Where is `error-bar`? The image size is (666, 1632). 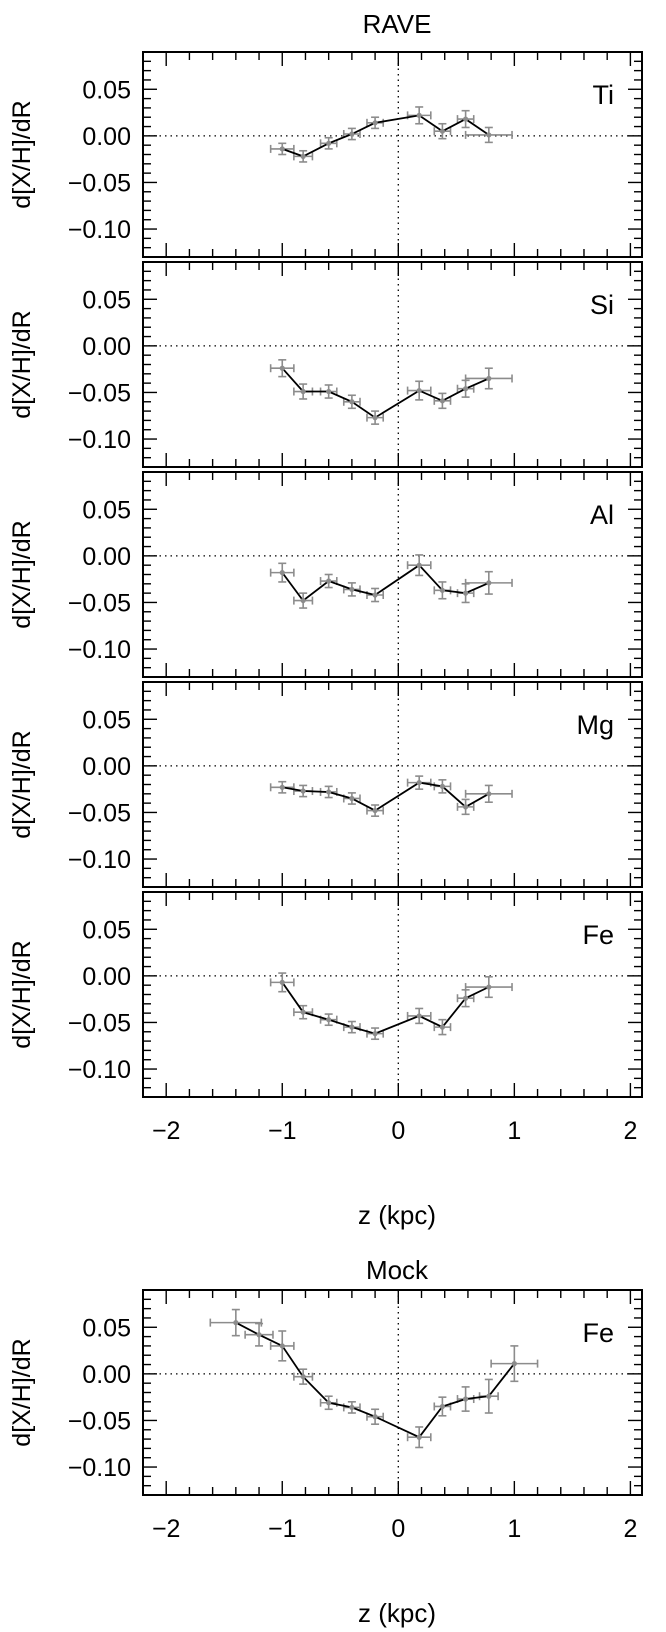 error-bar is located at coordinates (282, 787).